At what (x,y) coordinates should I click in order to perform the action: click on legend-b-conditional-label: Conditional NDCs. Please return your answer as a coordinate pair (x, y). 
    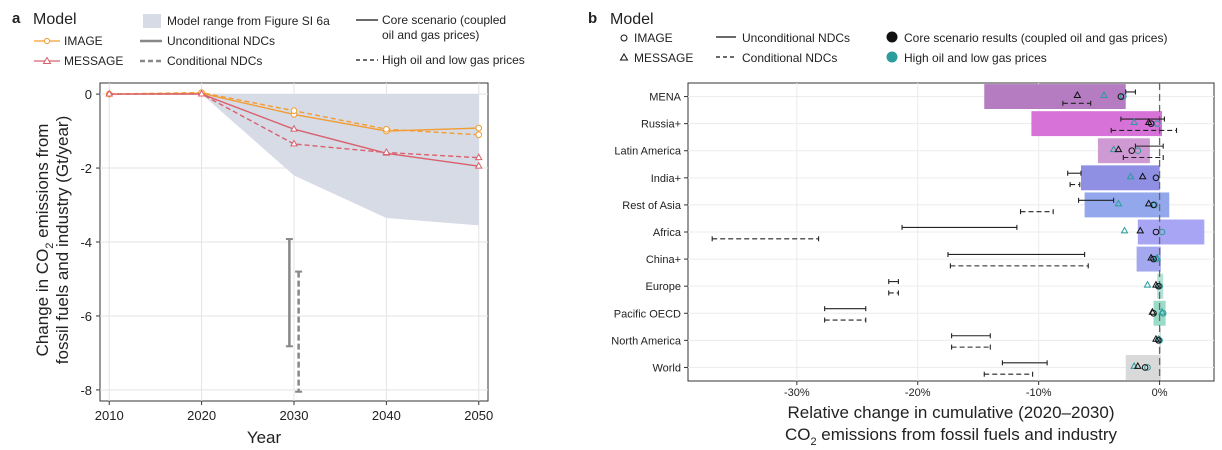
    Looking at the image, I should click on (789, 58).